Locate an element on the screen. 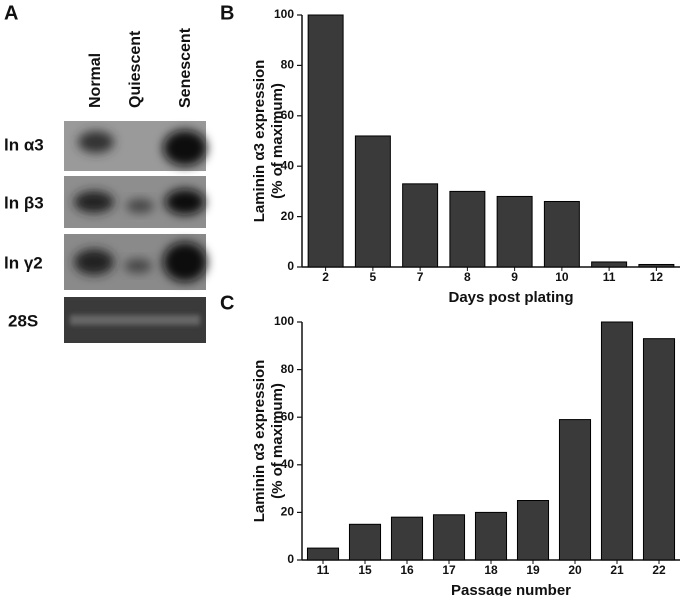 Image resolution: width=685 pixels, height=596 pixels. row-label: ln β3 is located at coordinates (24, 202).